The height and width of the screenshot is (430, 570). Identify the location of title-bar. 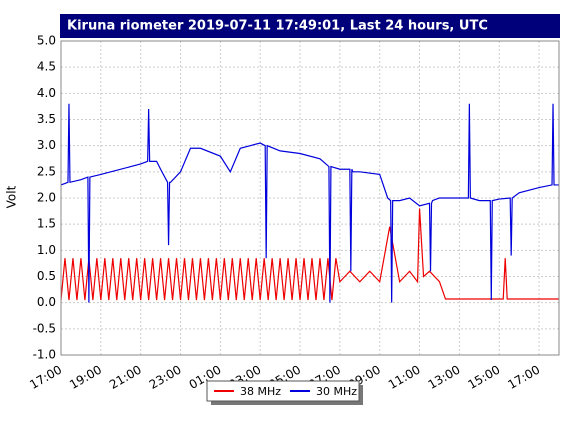
(310, 26).